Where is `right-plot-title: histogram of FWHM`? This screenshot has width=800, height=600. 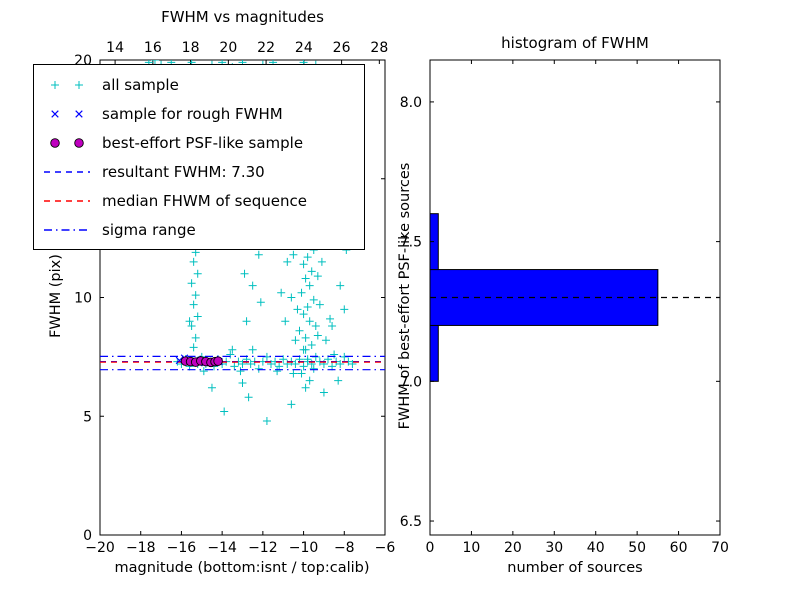
right-plot-title: histogram of FWHM is located at coordinates (575, 43).